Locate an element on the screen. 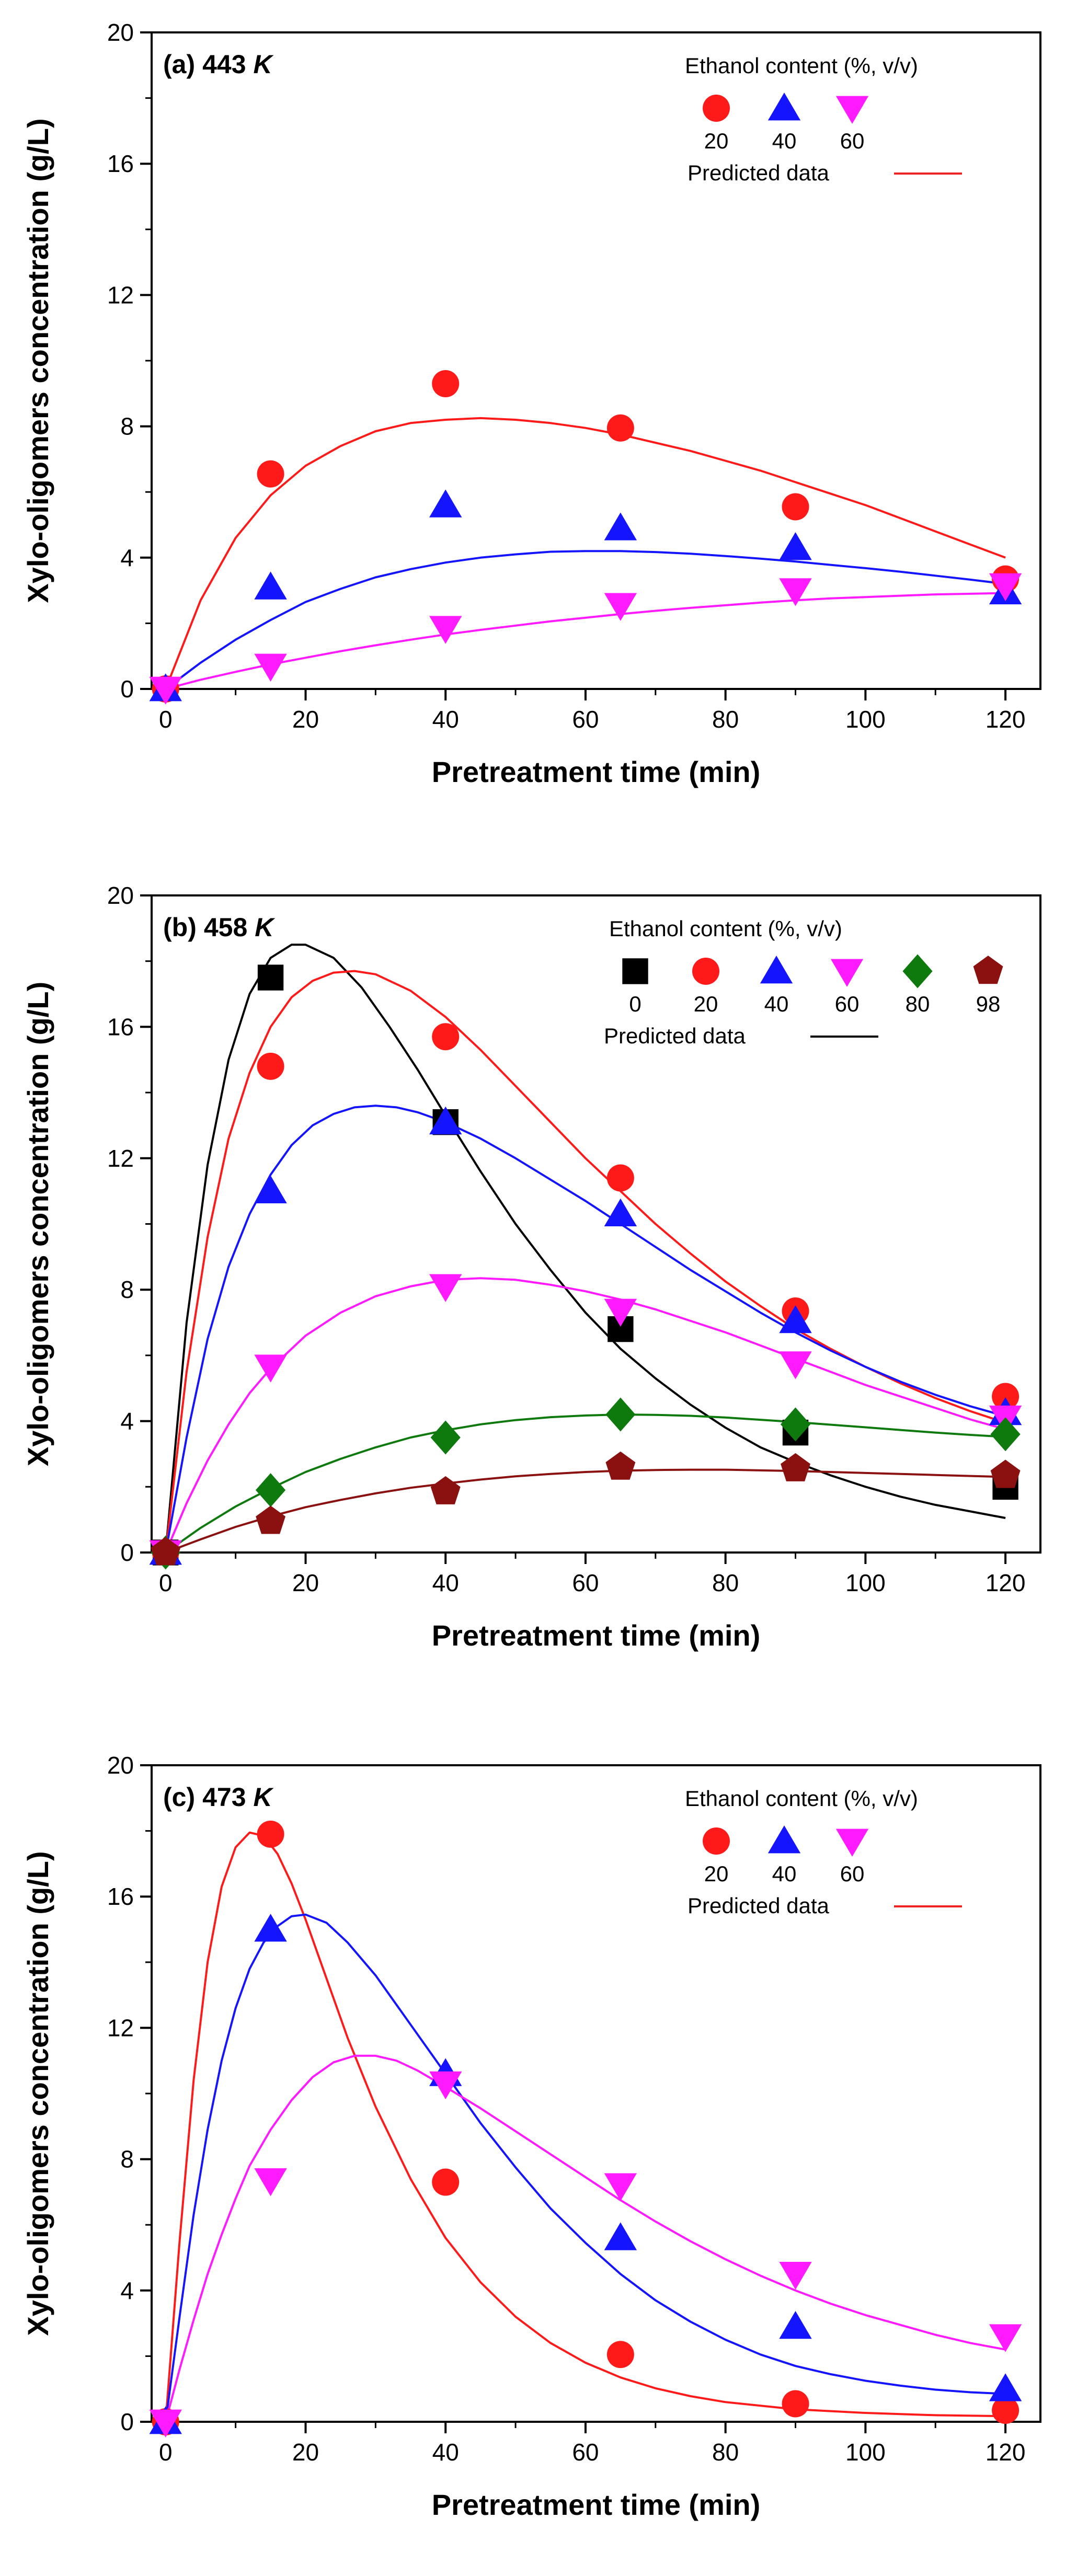  panel-letter: (c) is located at coordinates (179, 1797).